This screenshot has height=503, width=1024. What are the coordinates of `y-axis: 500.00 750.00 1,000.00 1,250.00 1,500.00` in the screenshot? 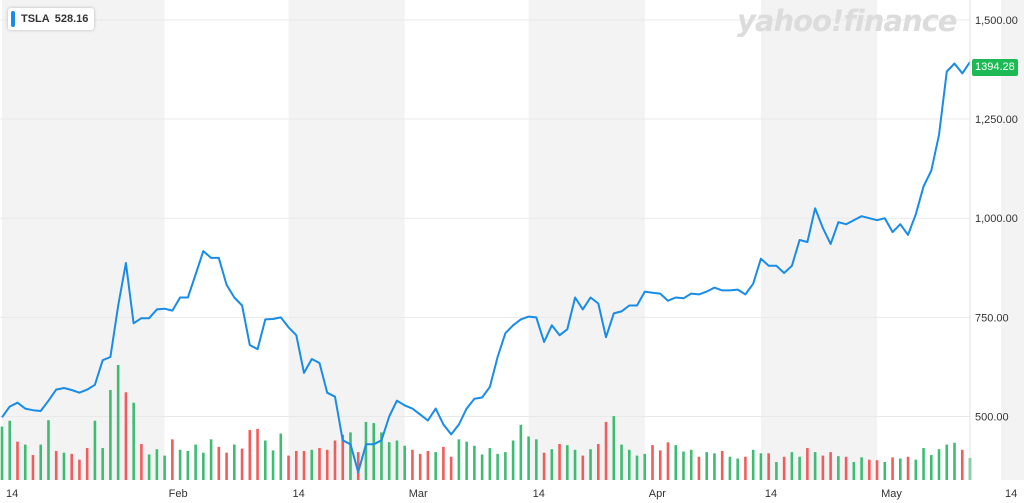 It's located at (993, 240).